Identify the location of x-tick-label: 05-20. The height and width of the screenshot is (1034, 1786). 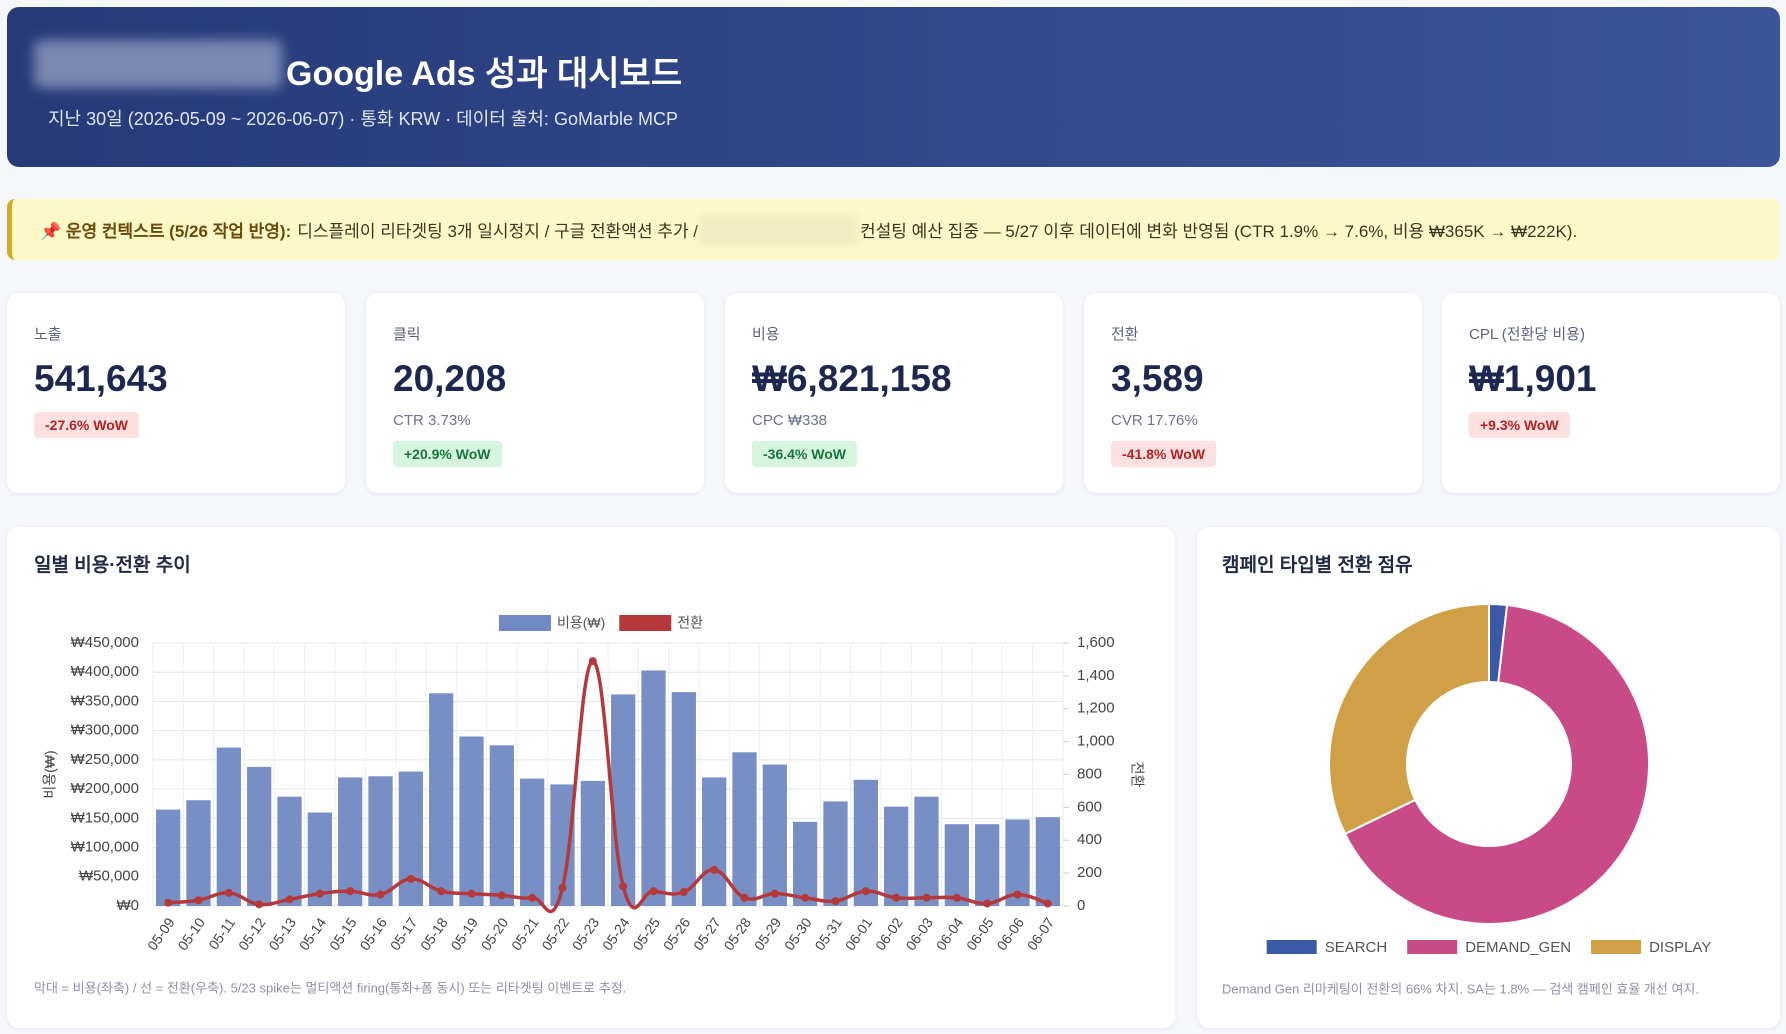
(495, 933).